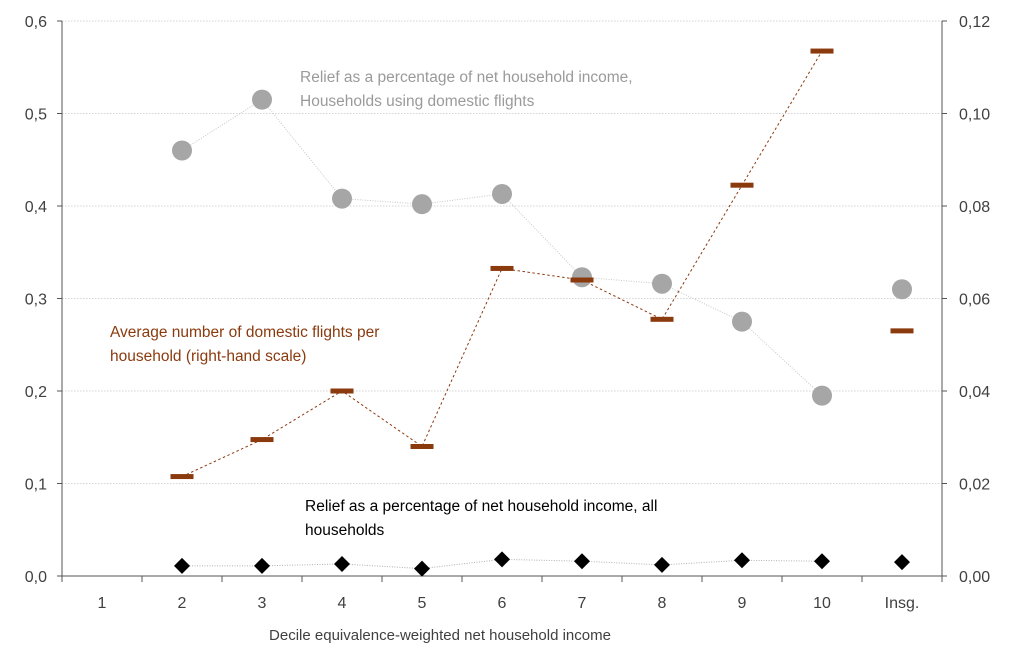  What do you see at coordinates (102, 603) in the screenshot?
I see `x-tick-label: 1` at bounding box center [102, 603].